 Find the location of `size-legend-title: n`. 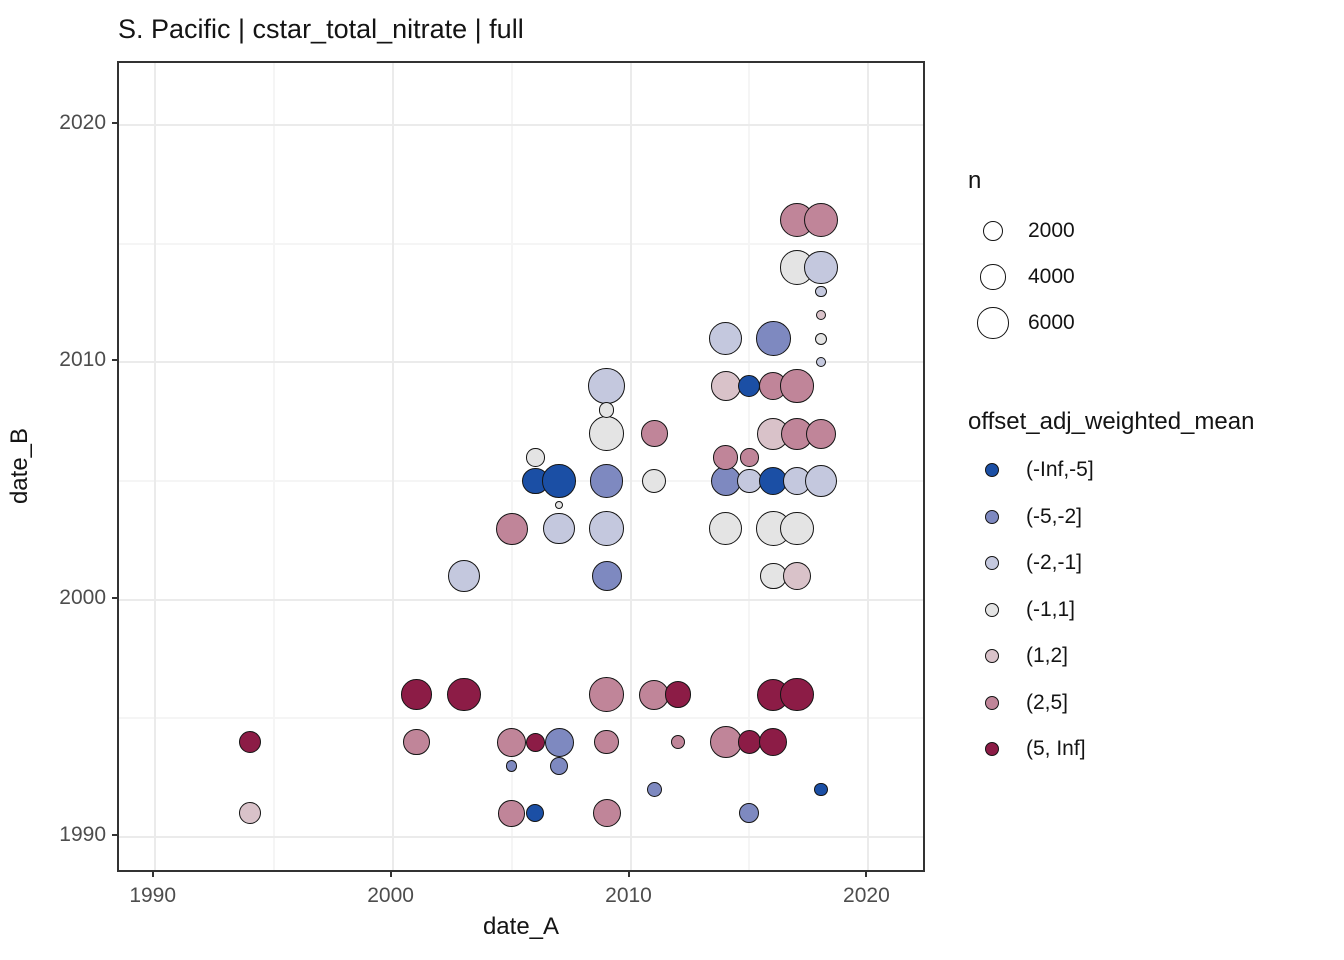

size-legend-title: n is located at coordinates (975, 180).